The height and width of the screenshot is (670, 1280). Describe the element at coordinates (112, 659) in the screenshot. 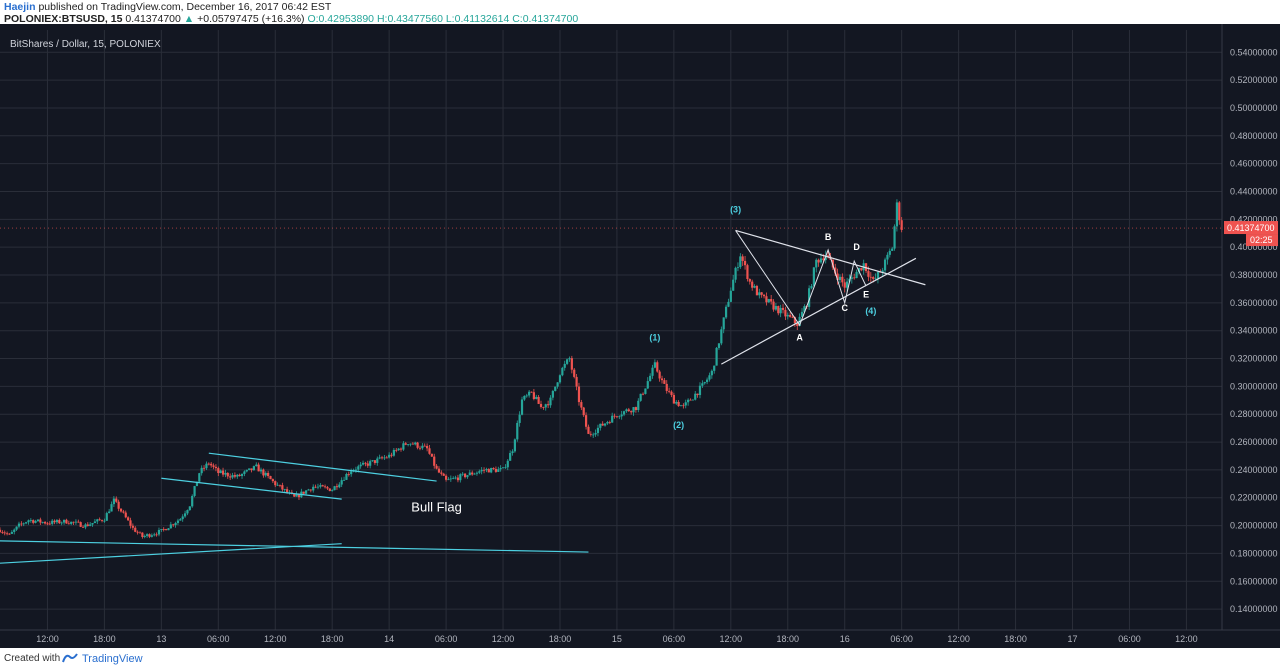

I see `tradingview-brand: TradingView` at that location.